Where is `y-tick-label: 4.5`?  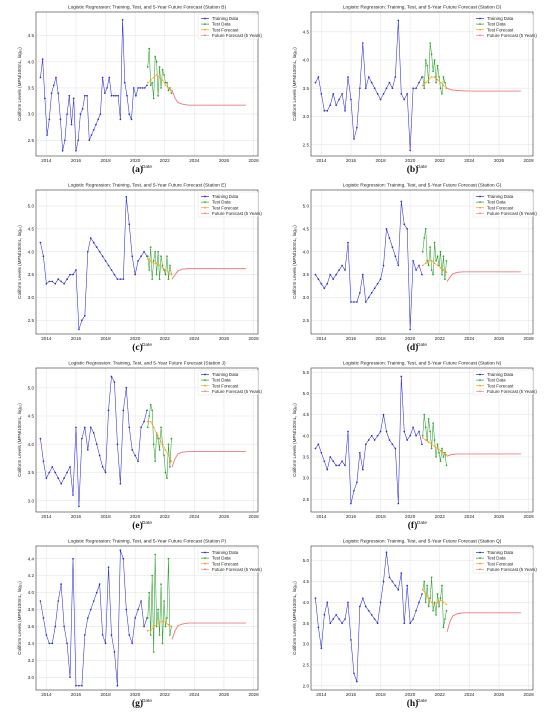 y-tick-label: 4.5 is located at coordinates (31, 228).